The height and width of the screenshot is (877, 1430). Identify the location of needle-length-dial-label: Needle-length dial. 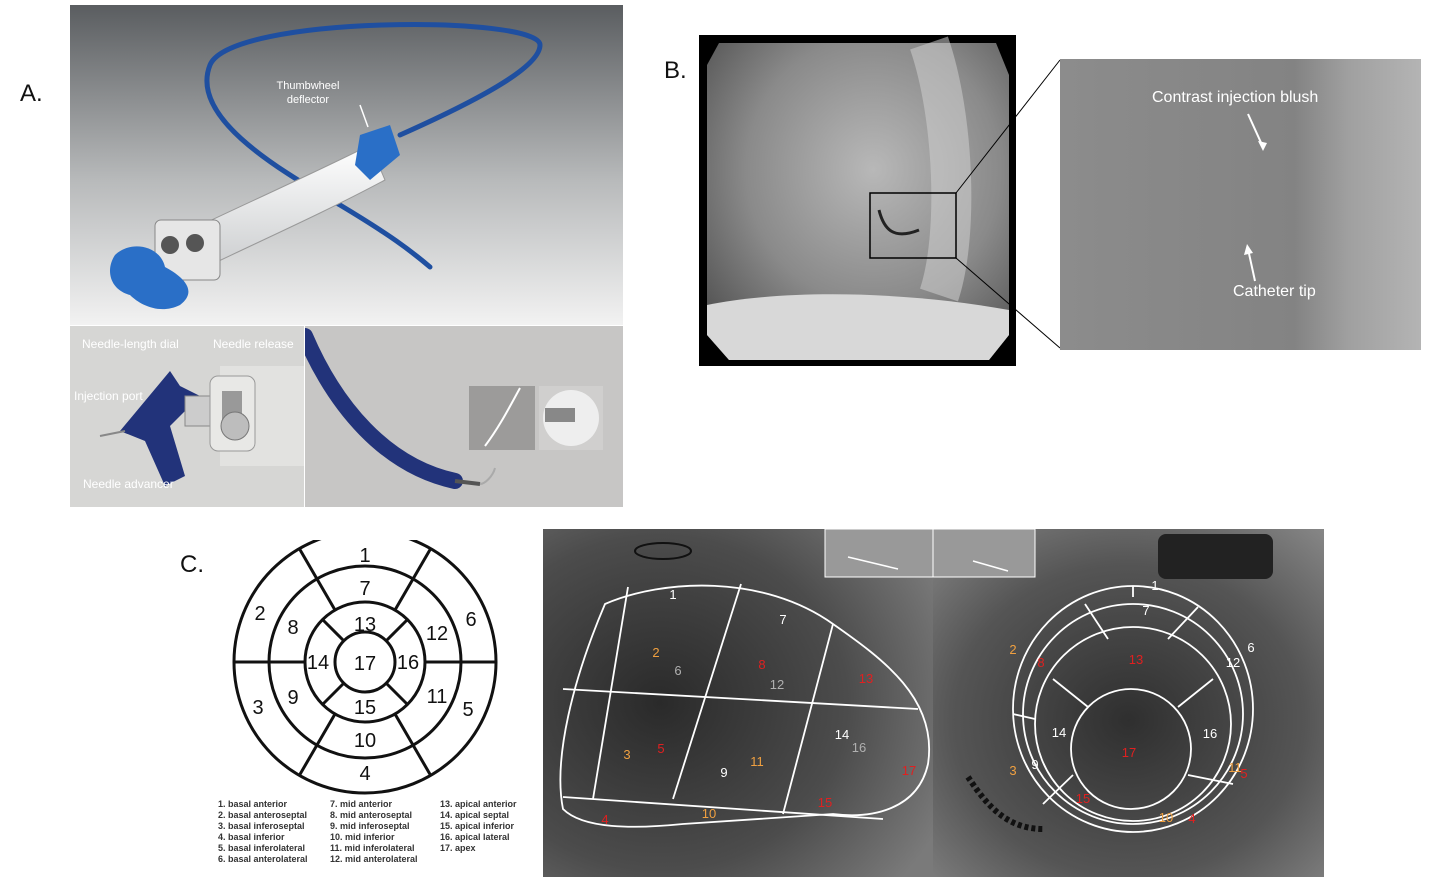
(130, 344).